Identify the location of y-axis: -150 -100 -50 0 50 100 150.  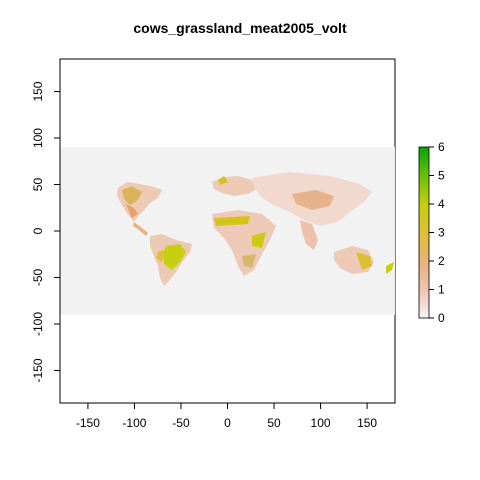
(46, 231).